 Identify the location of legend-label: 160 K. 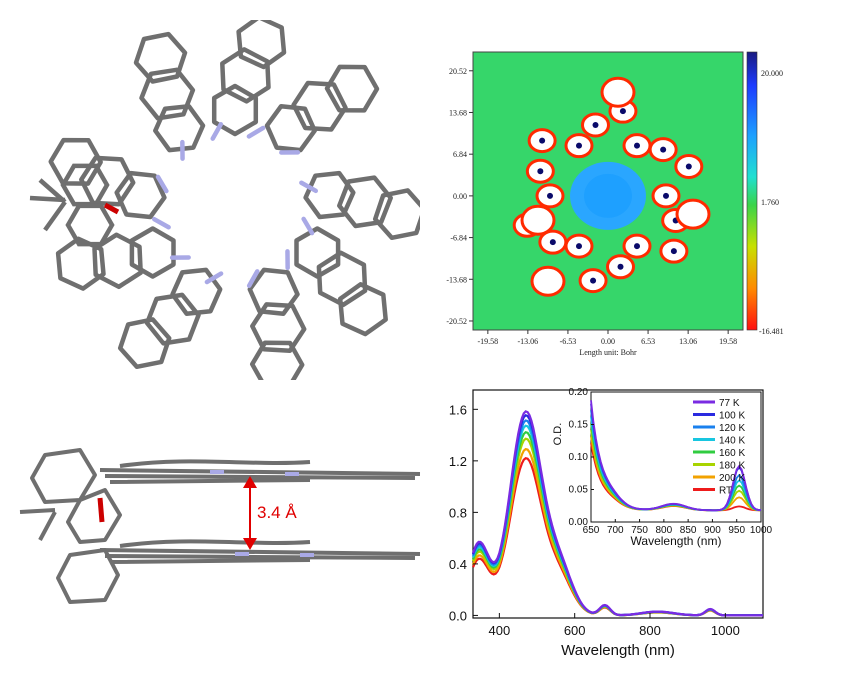
(732, 453).